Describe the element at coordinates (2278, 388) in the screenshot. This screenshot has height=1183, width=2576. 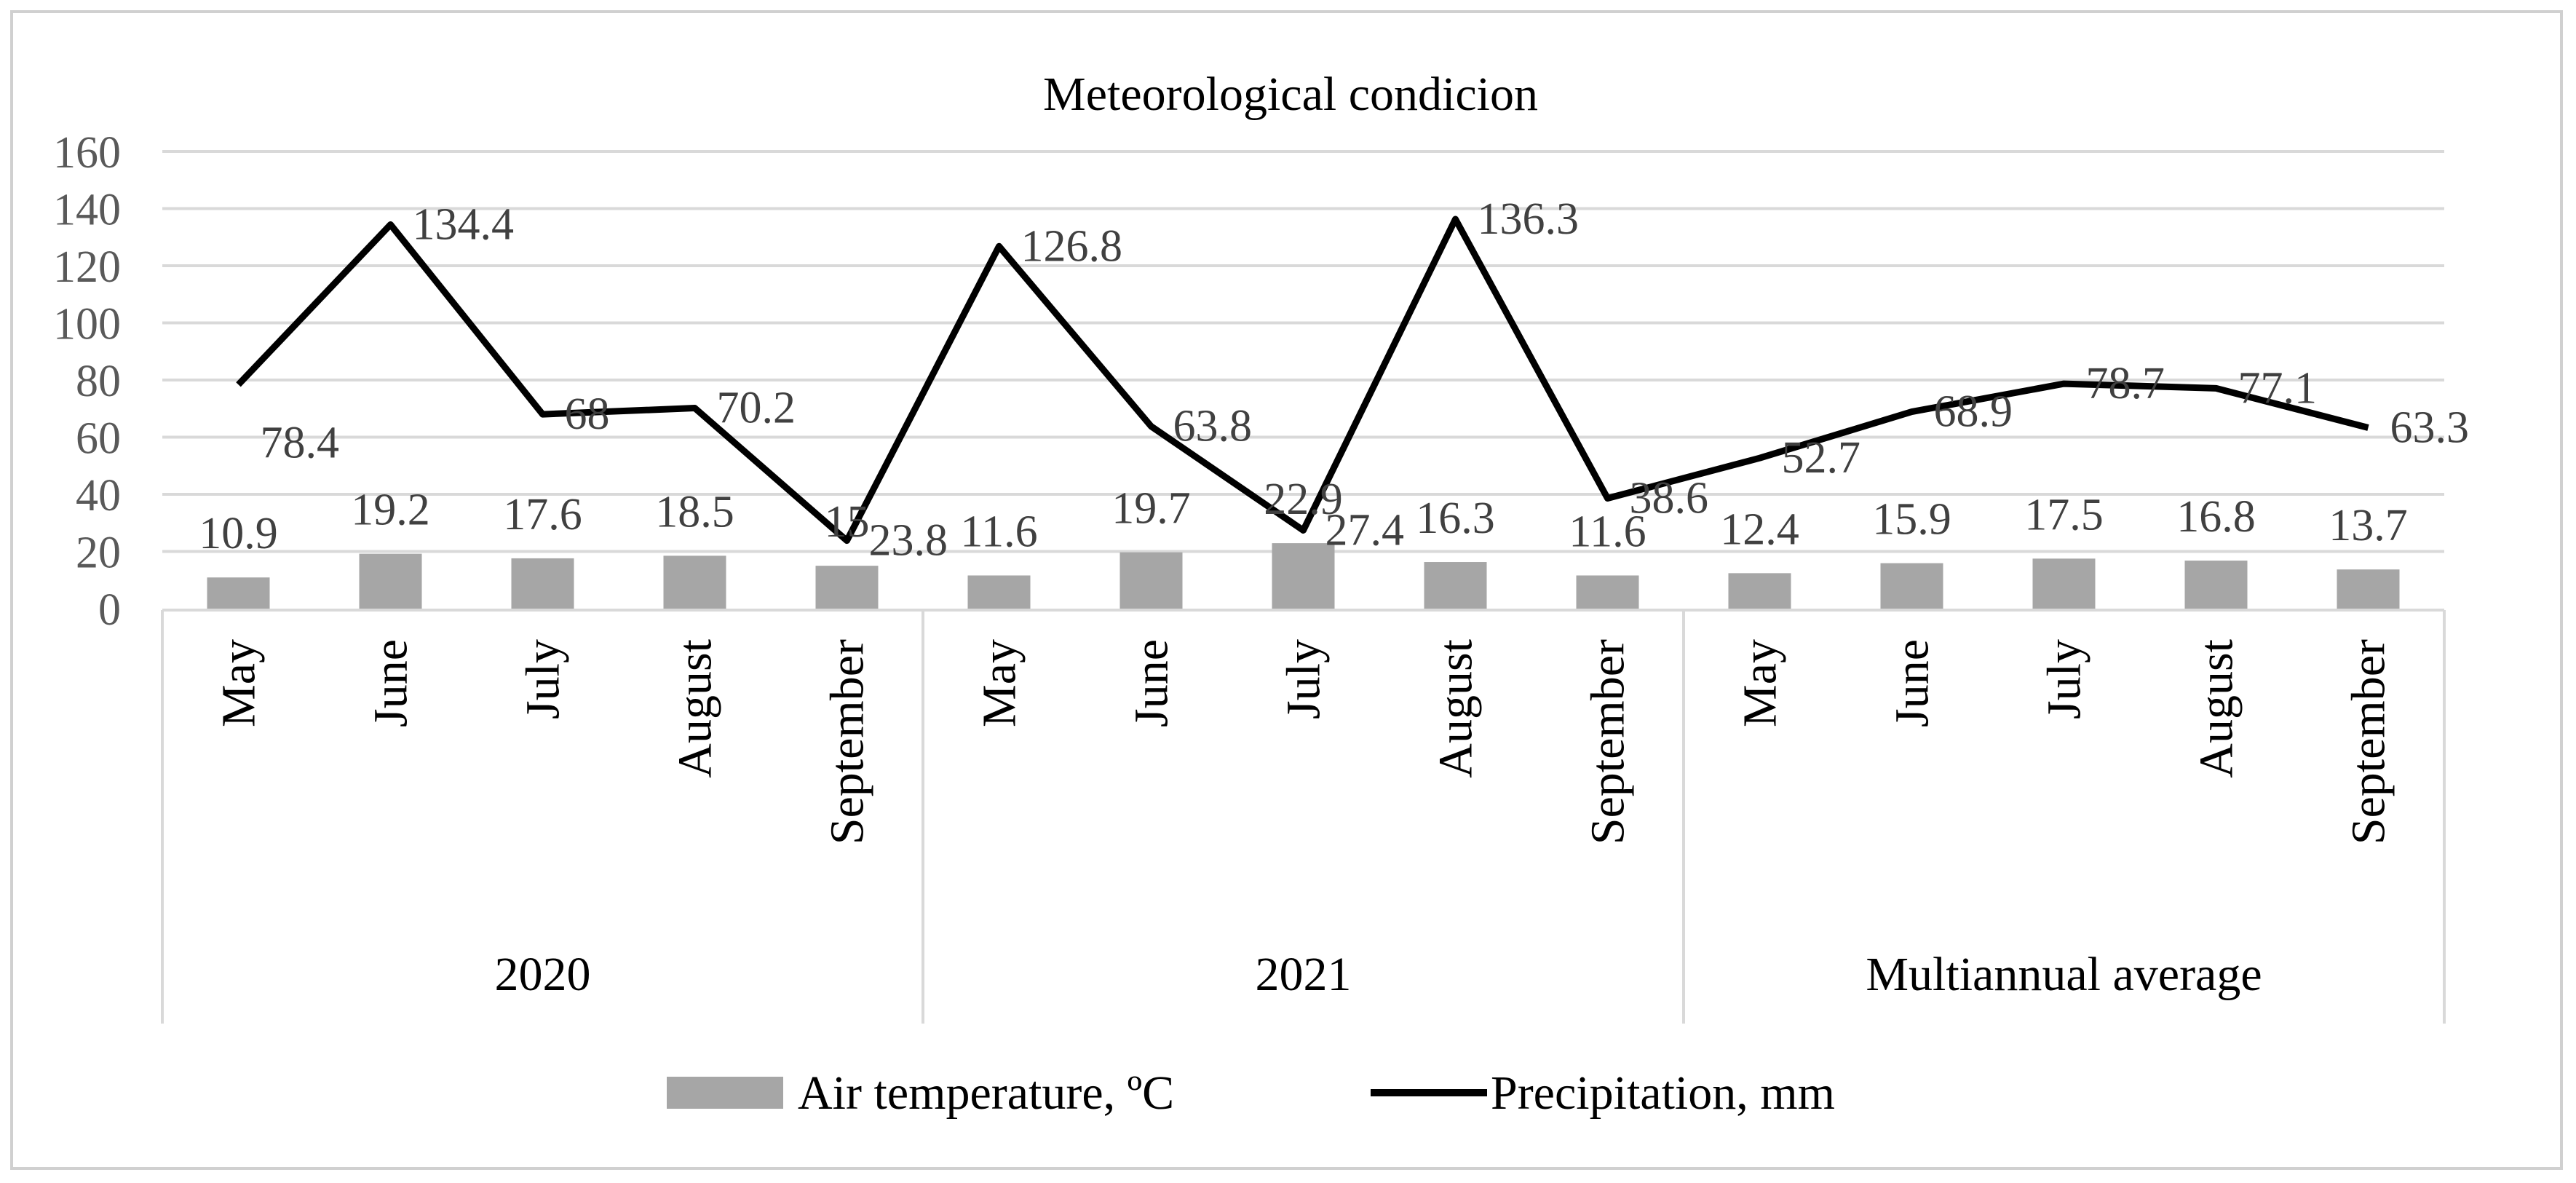
I see `line-data-label: 77.1` at that location.